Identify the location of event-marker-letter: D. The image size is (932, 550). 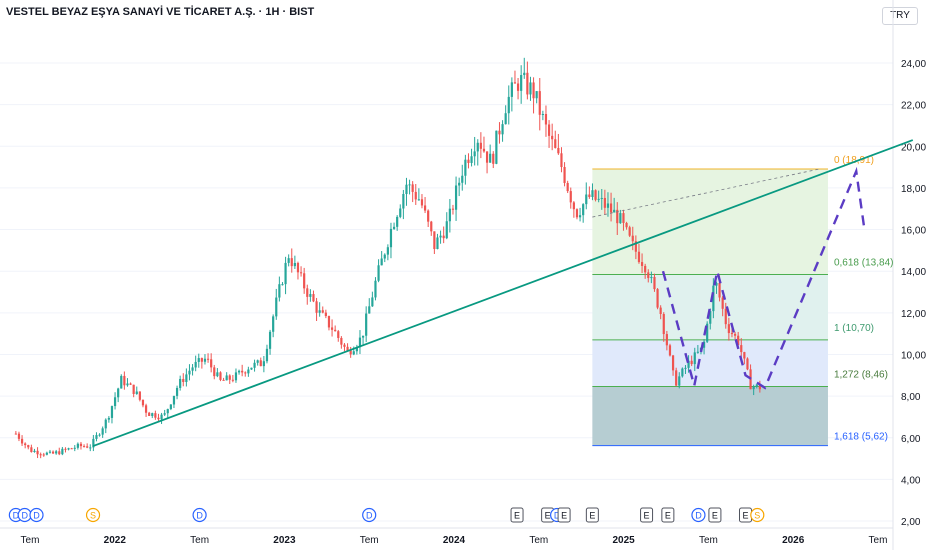
(557, 516).